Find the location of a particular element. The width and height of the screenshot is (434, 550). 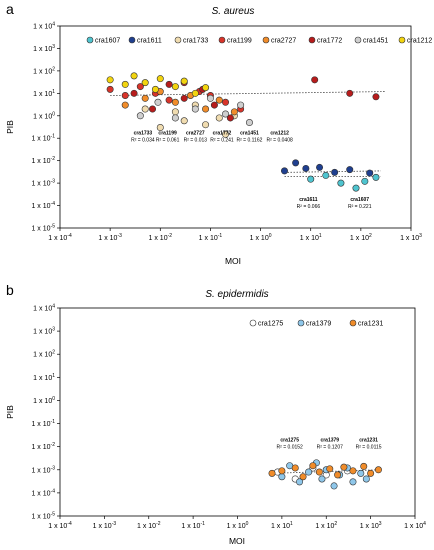

legend-label: cra1199 is located at coordinates (239, 41).